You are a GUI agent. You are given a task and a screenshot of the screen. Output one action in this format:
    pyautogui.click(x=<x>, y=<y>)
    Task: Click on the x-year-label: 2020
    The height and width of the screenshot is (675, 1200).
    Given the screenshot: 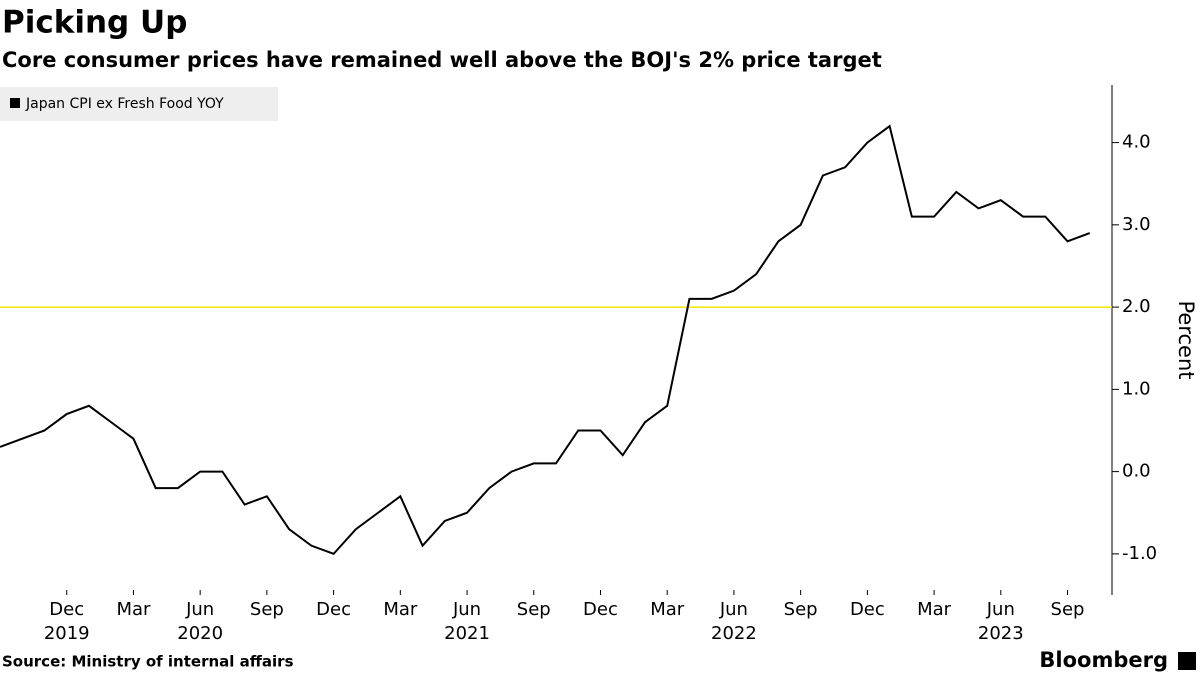 What is the action you would take?
    pyautogui.click(x=200, y=633)
    